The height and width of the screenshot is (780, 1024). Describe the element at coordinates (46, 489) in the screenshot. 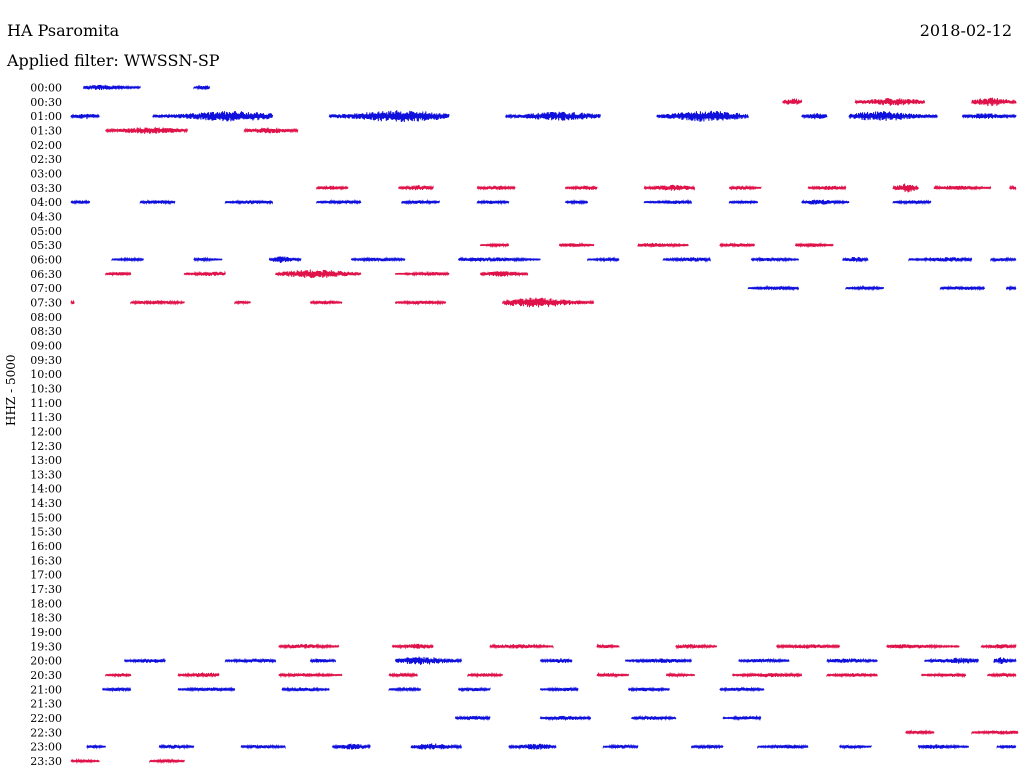

I see `row-label: 14:00` at that location.